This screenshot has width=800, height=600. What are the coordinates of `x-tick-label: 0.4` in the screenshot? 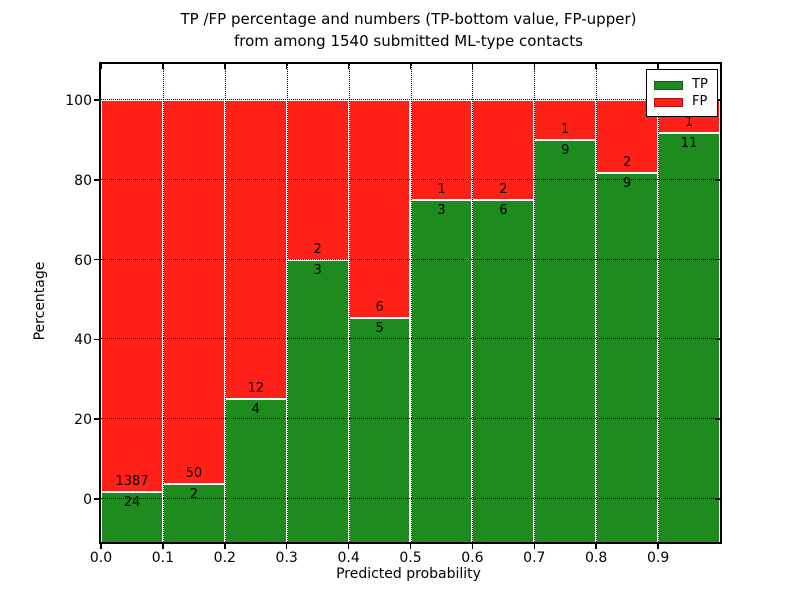 It's located at (348, 558).